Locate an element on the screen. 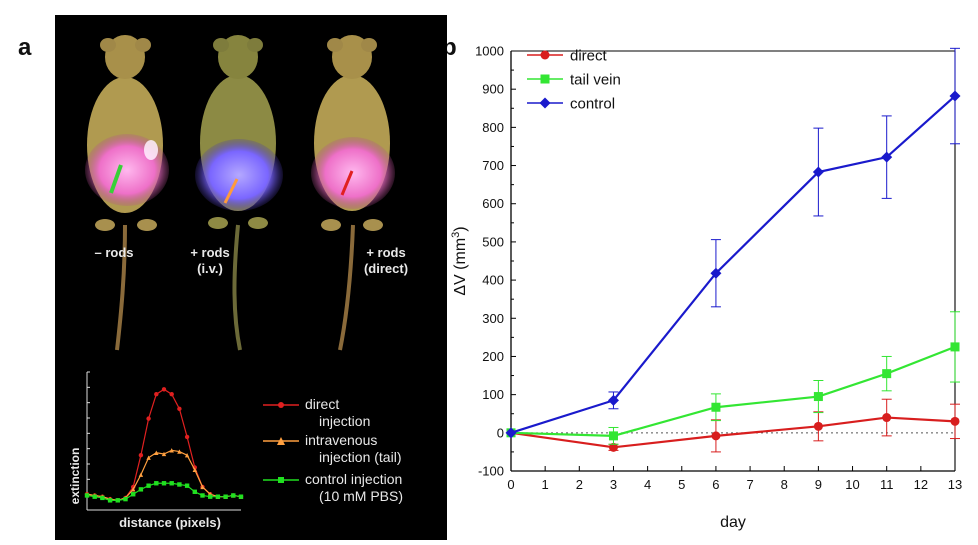 This screenshot has height=545, width=978. y-tick-label: 400 is located at coordinates (493, 280).